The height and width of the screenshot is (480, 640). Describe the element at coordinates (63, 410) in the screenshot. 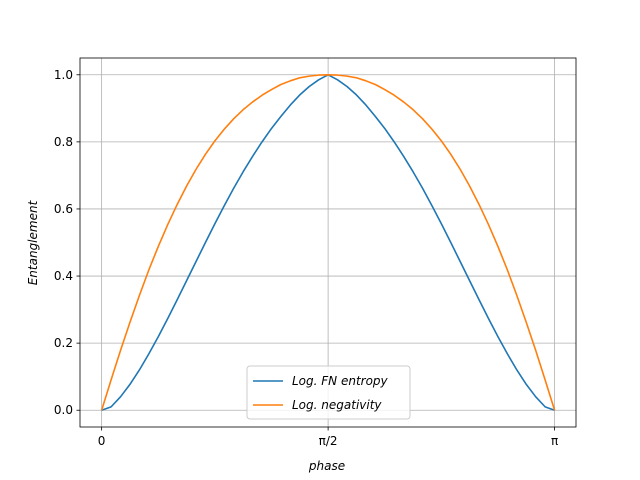

I see `y-tick-label: 0.0` at that location.